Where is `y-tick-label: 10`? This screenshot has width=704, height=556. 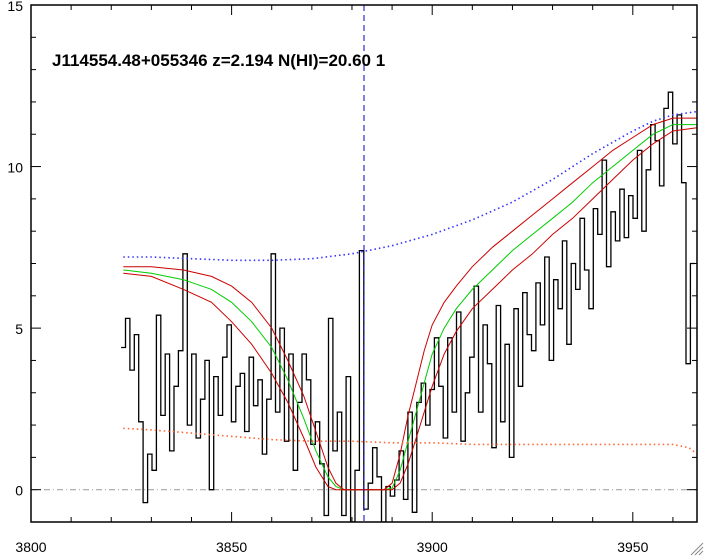 y-tick-label: 10 is located at coordinates (15, 168).